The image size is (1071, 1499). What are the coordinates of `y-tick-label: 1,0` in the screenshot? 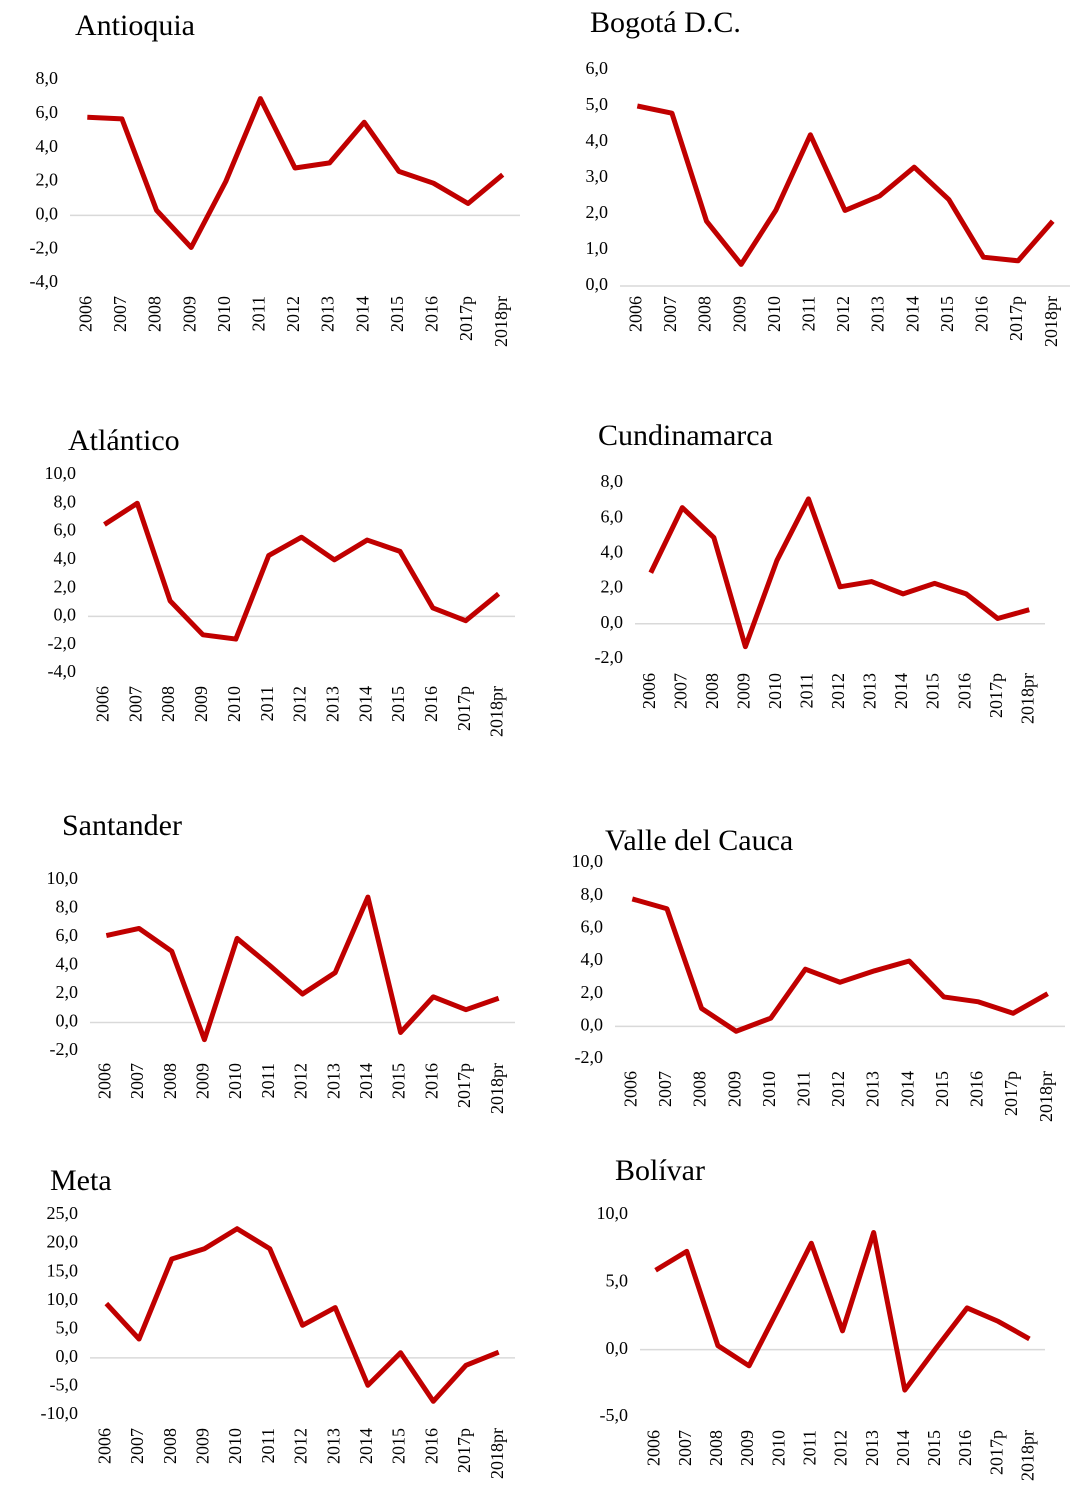 It's located at (597, 248).